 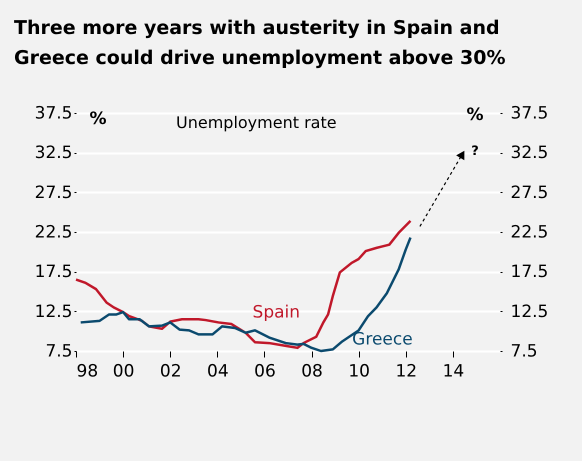 I want to click on y2-tick-label: 22.5, so click(x=529, y=232).